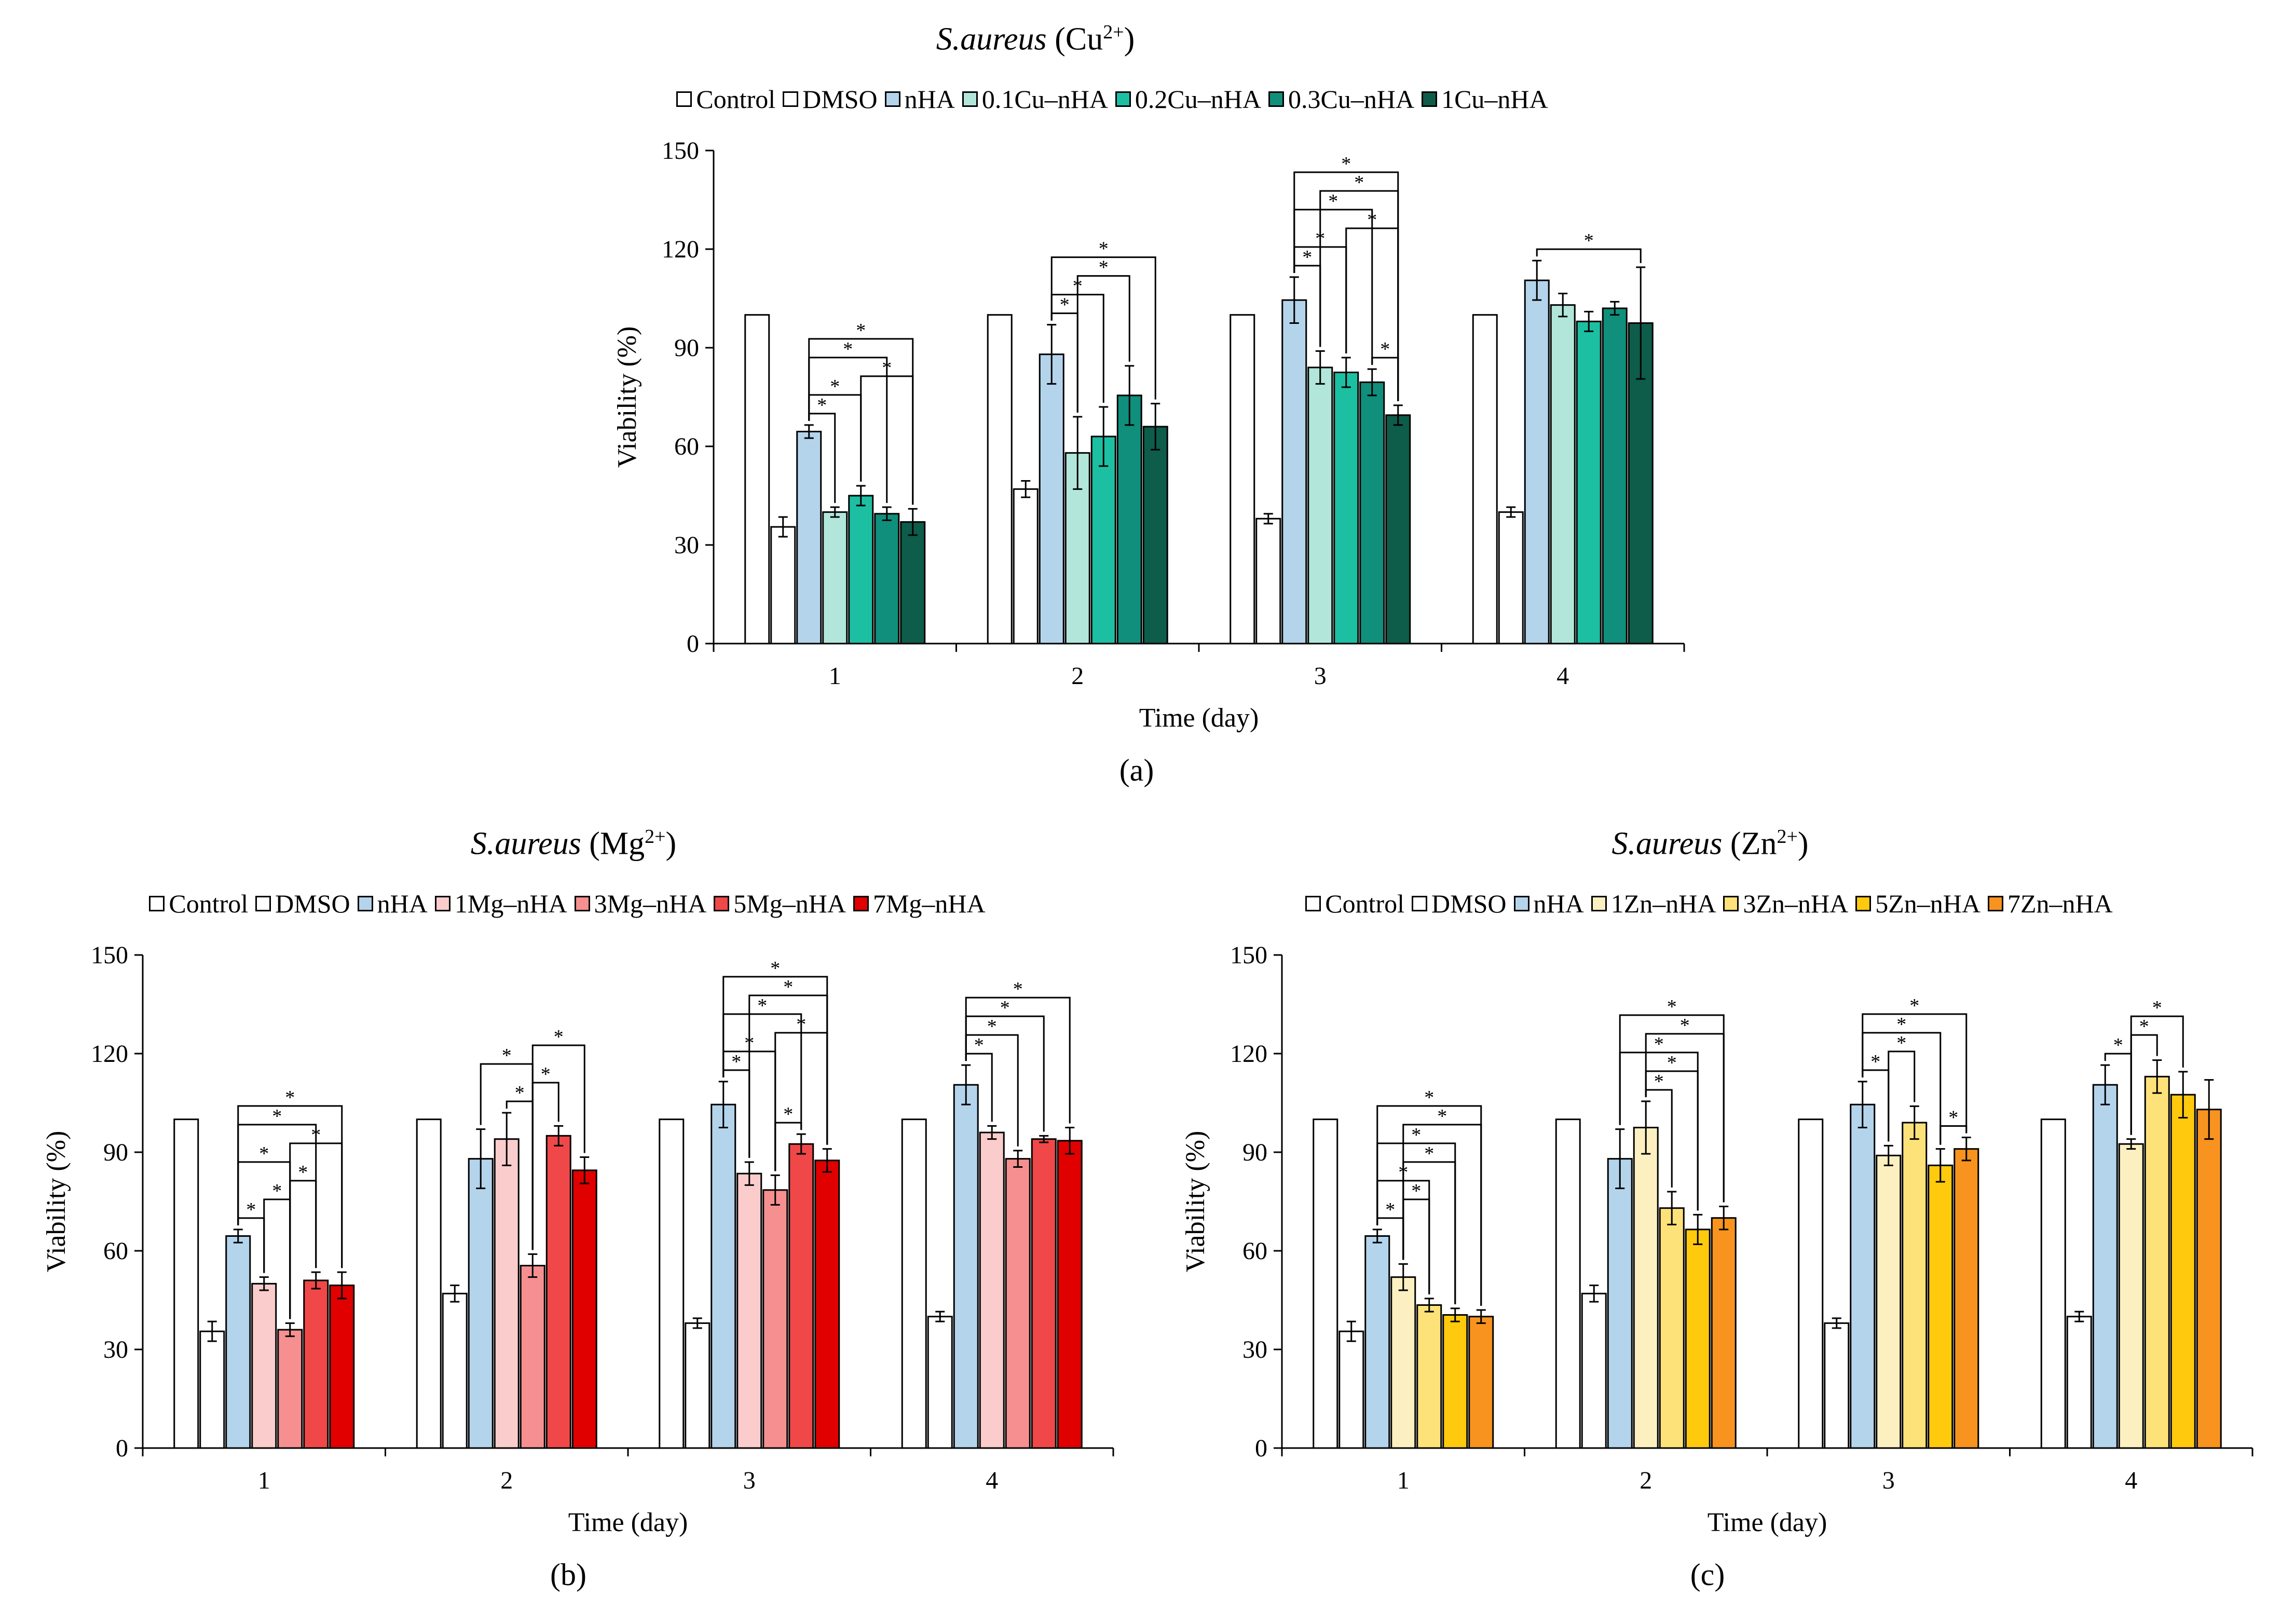  I want to click on panel-c-title-organism: S.aureus, so click(1667, 844).